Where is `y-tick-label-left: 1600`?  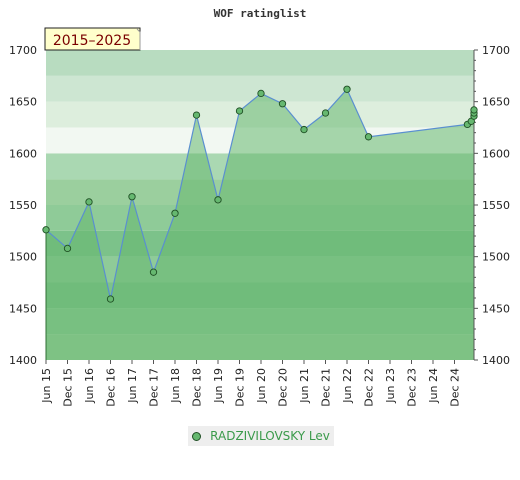 y-tick-label-left: 1600 is located at coordinates (23, 153).